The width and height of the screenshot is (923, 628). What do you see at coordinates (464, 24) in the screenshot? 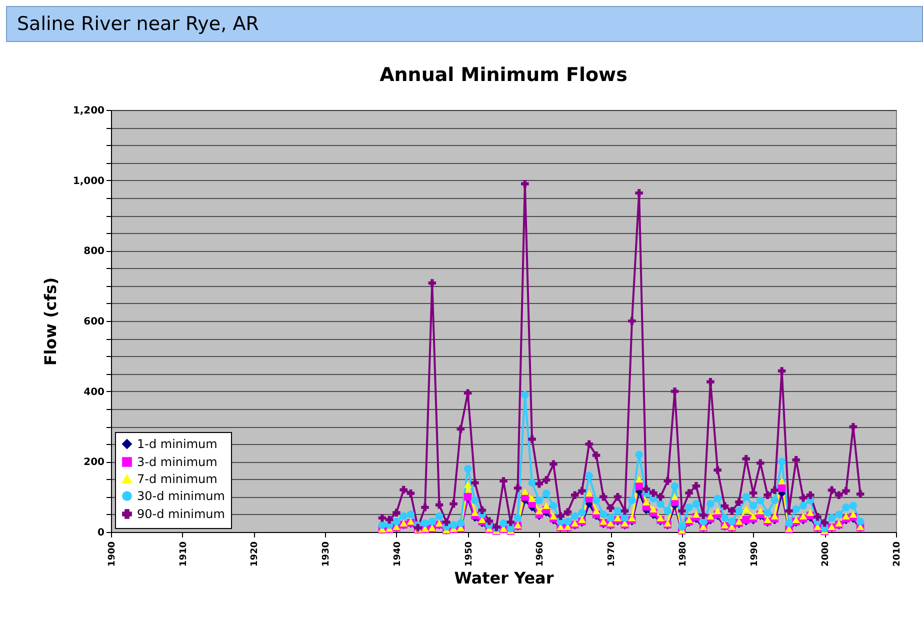
I see `chart-title: Saline River near Rye, AR` at bounding box center [464, 24].